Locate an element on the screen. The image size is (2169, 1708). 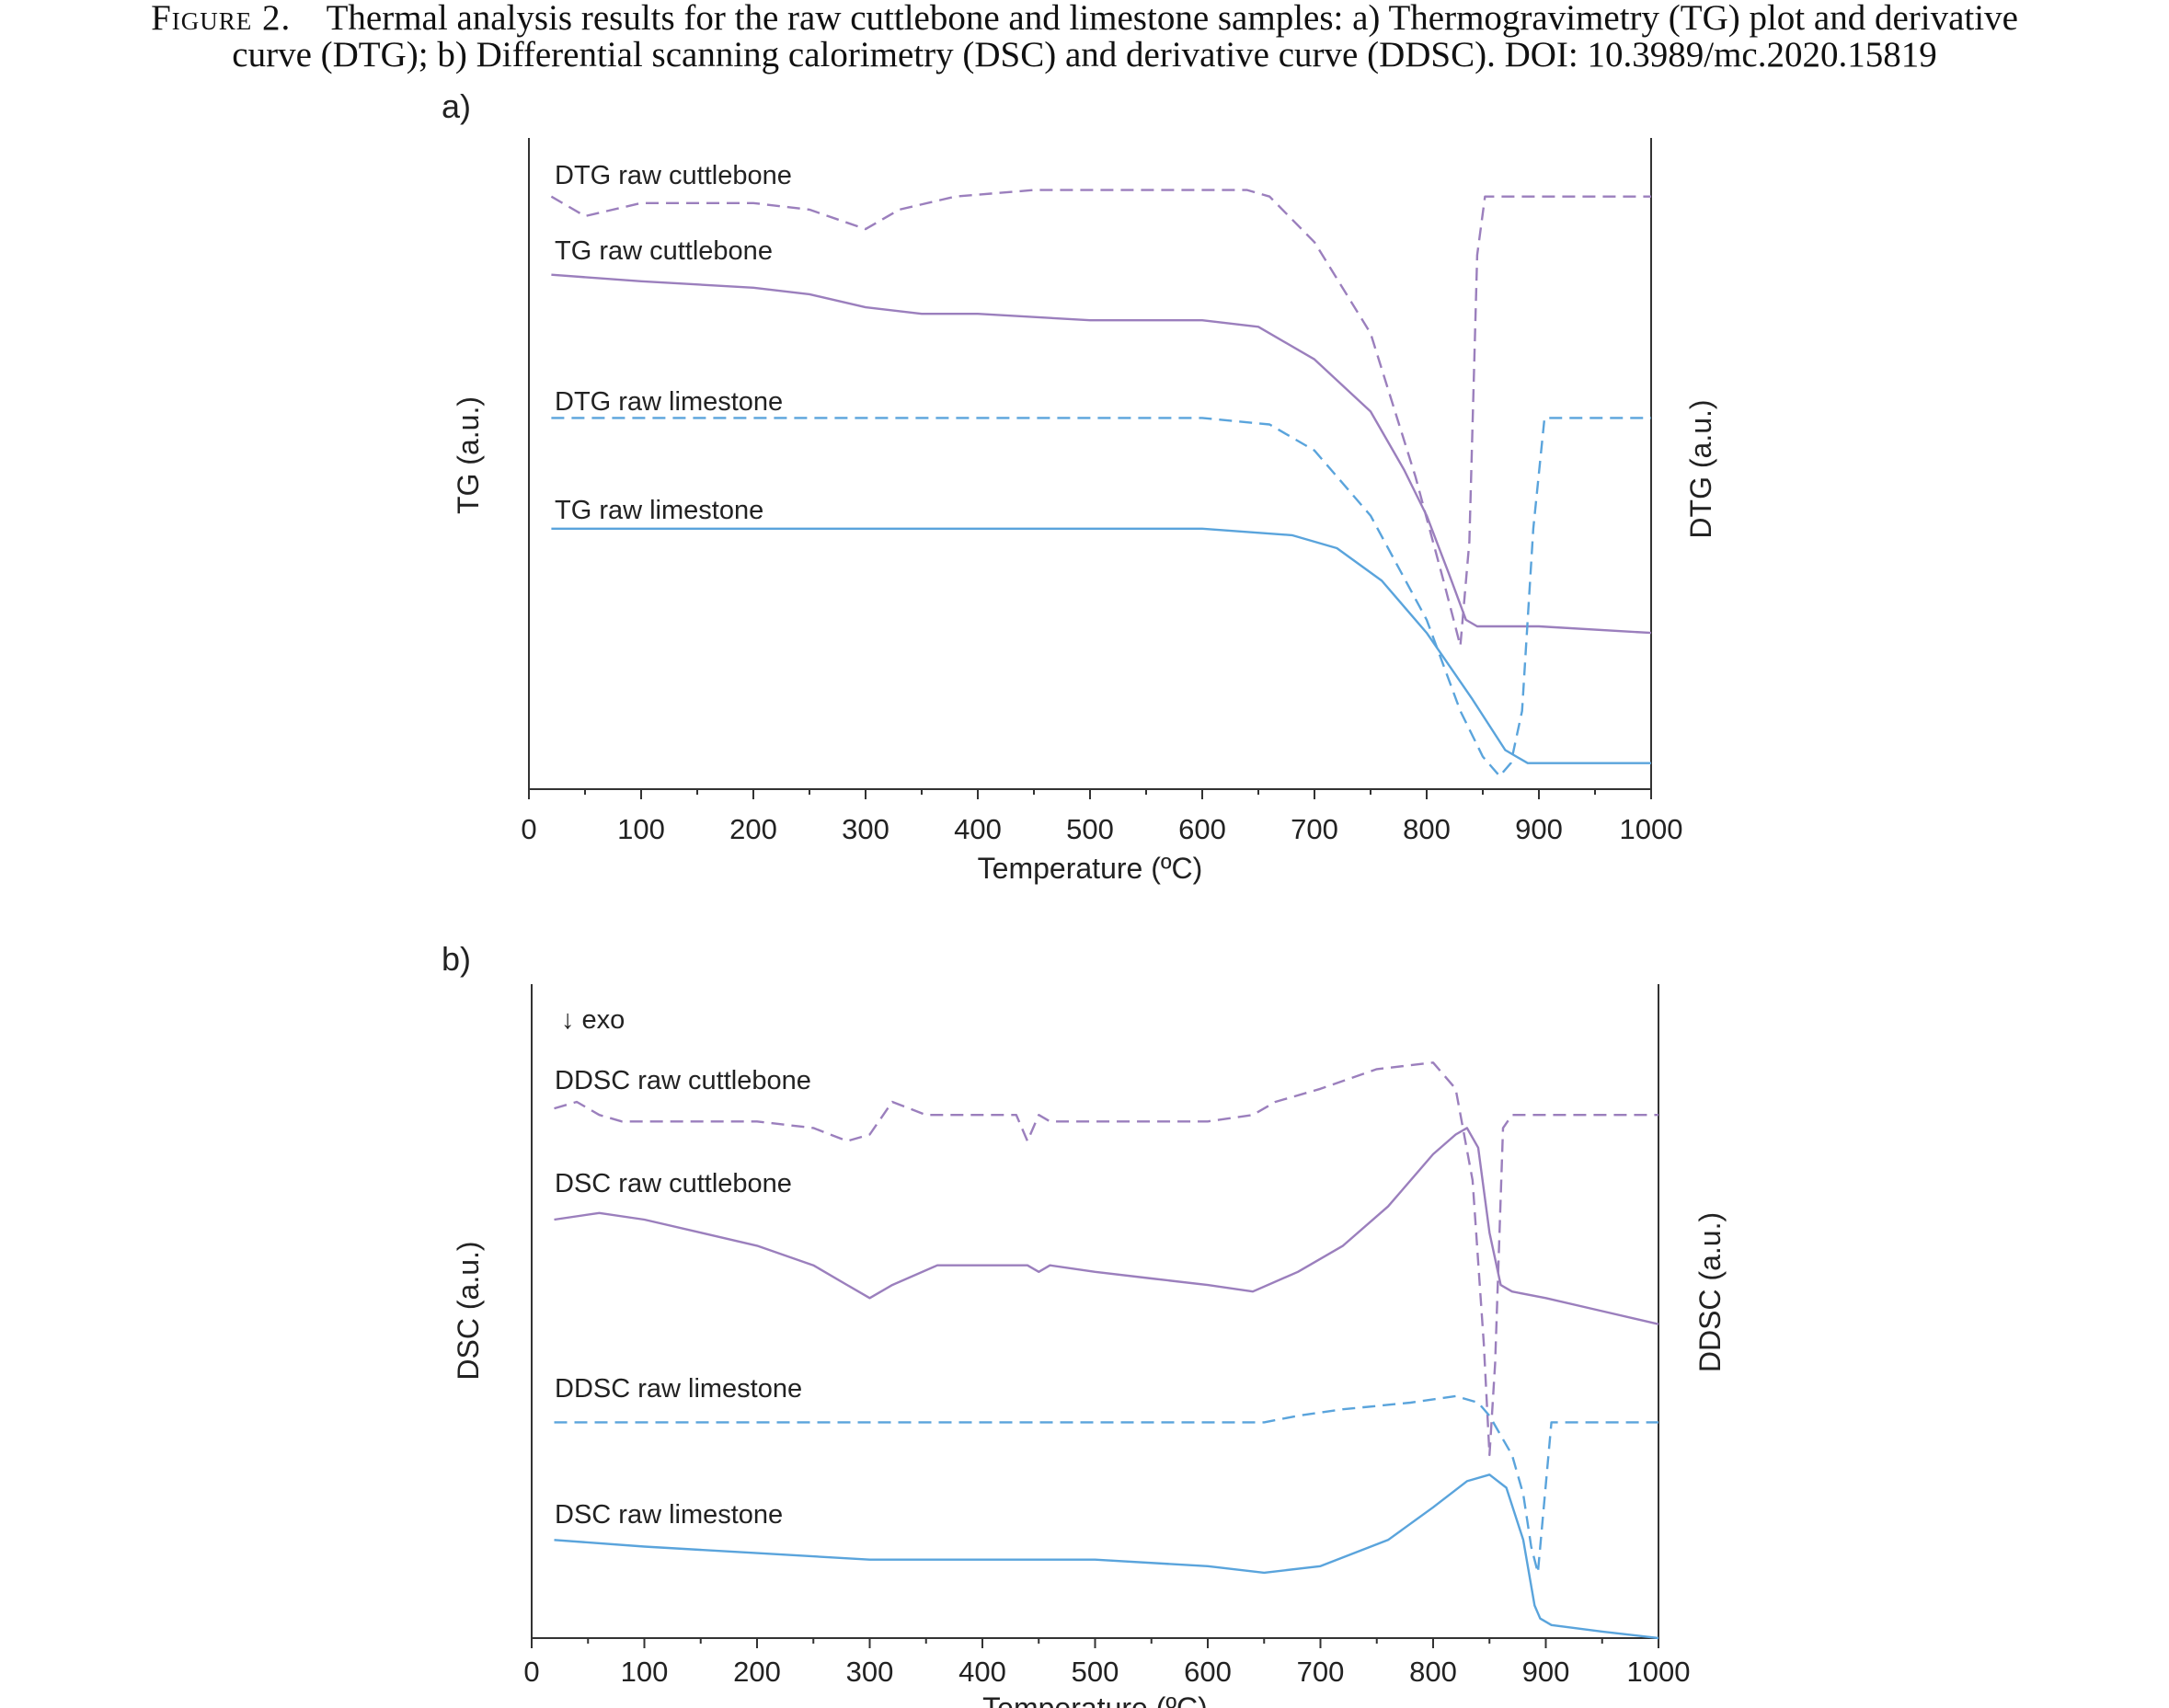
series-line-dsc-raw-cuttlebone is located at coordinates (1106, 1226).